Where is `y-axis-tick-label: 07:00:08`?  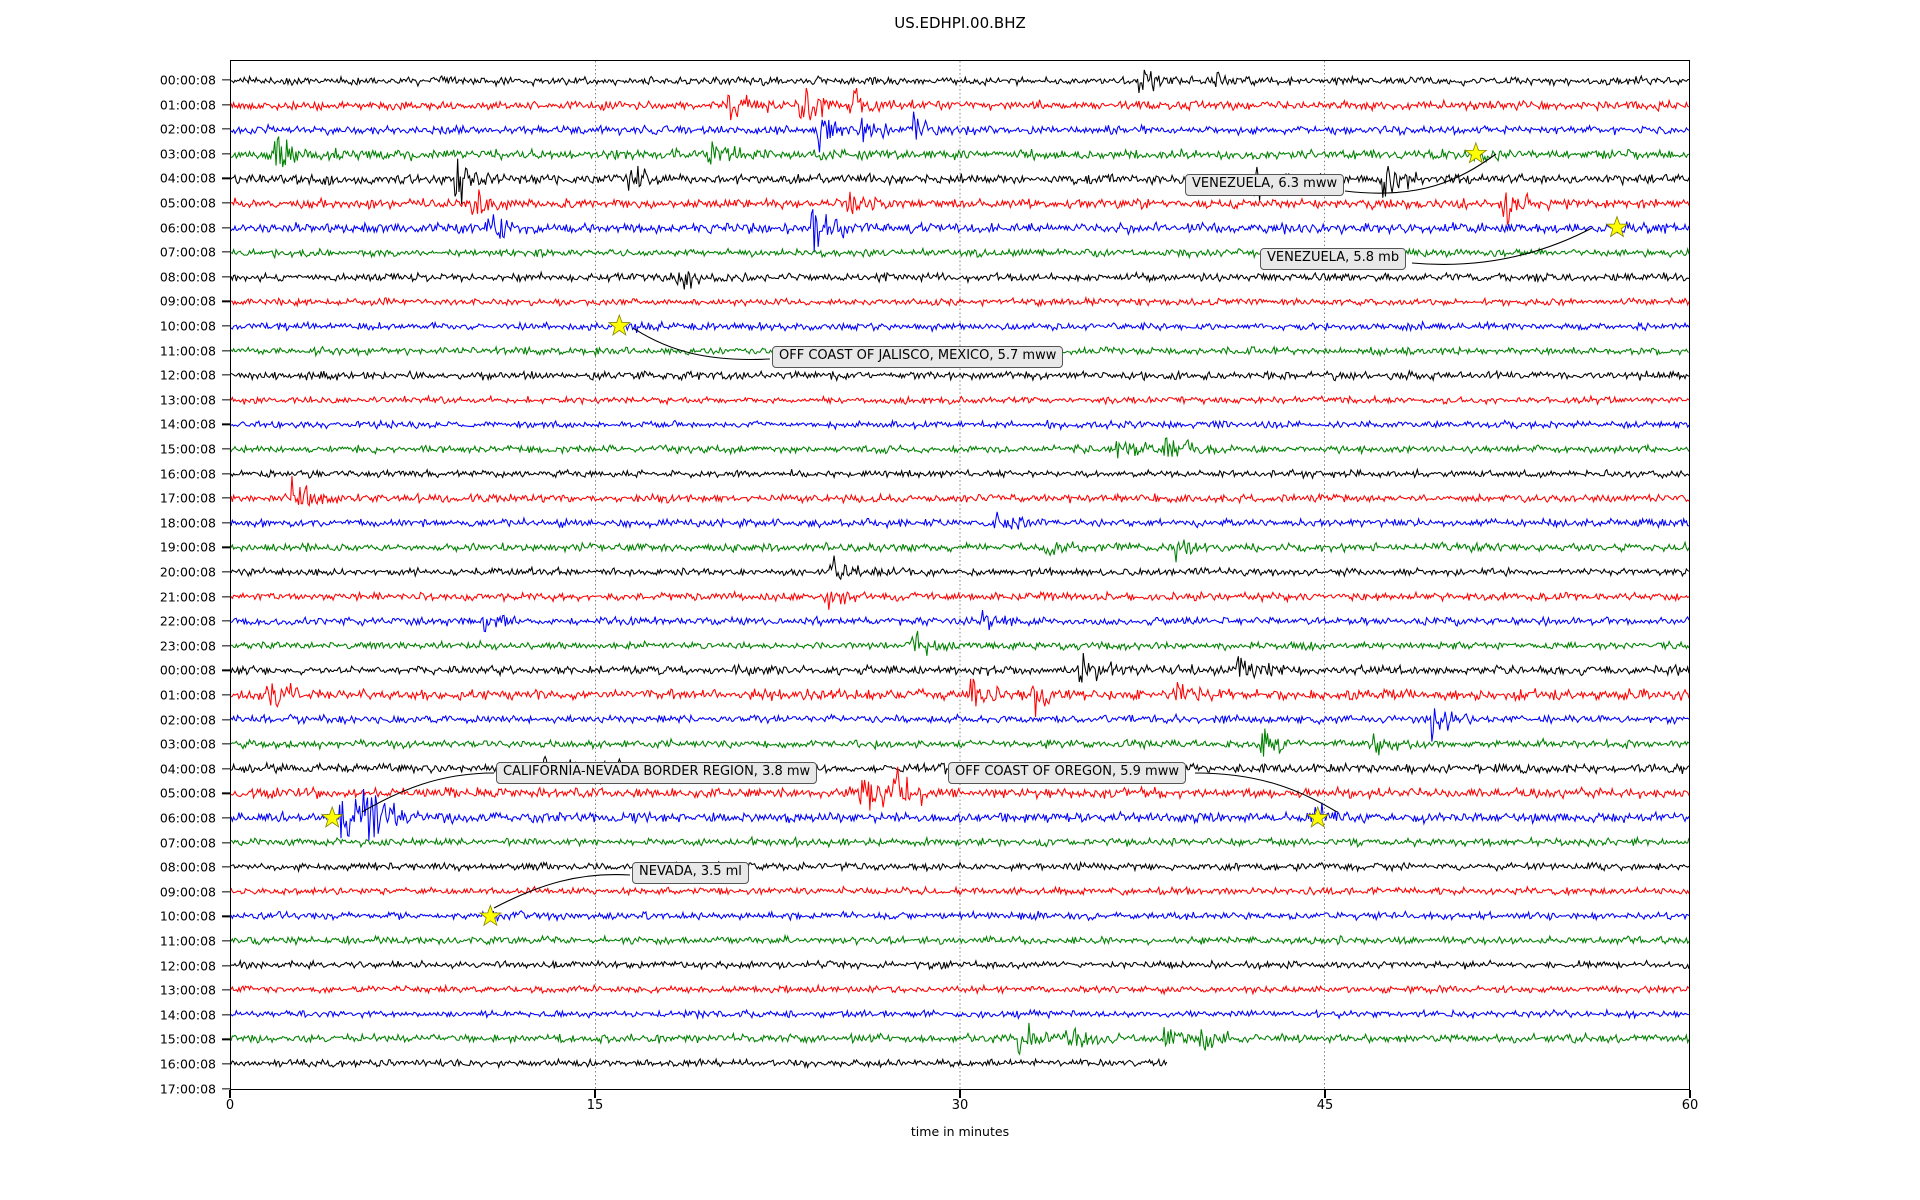 y-axis-tick-label: 07:00:08 is located at coordinates (187, 252).